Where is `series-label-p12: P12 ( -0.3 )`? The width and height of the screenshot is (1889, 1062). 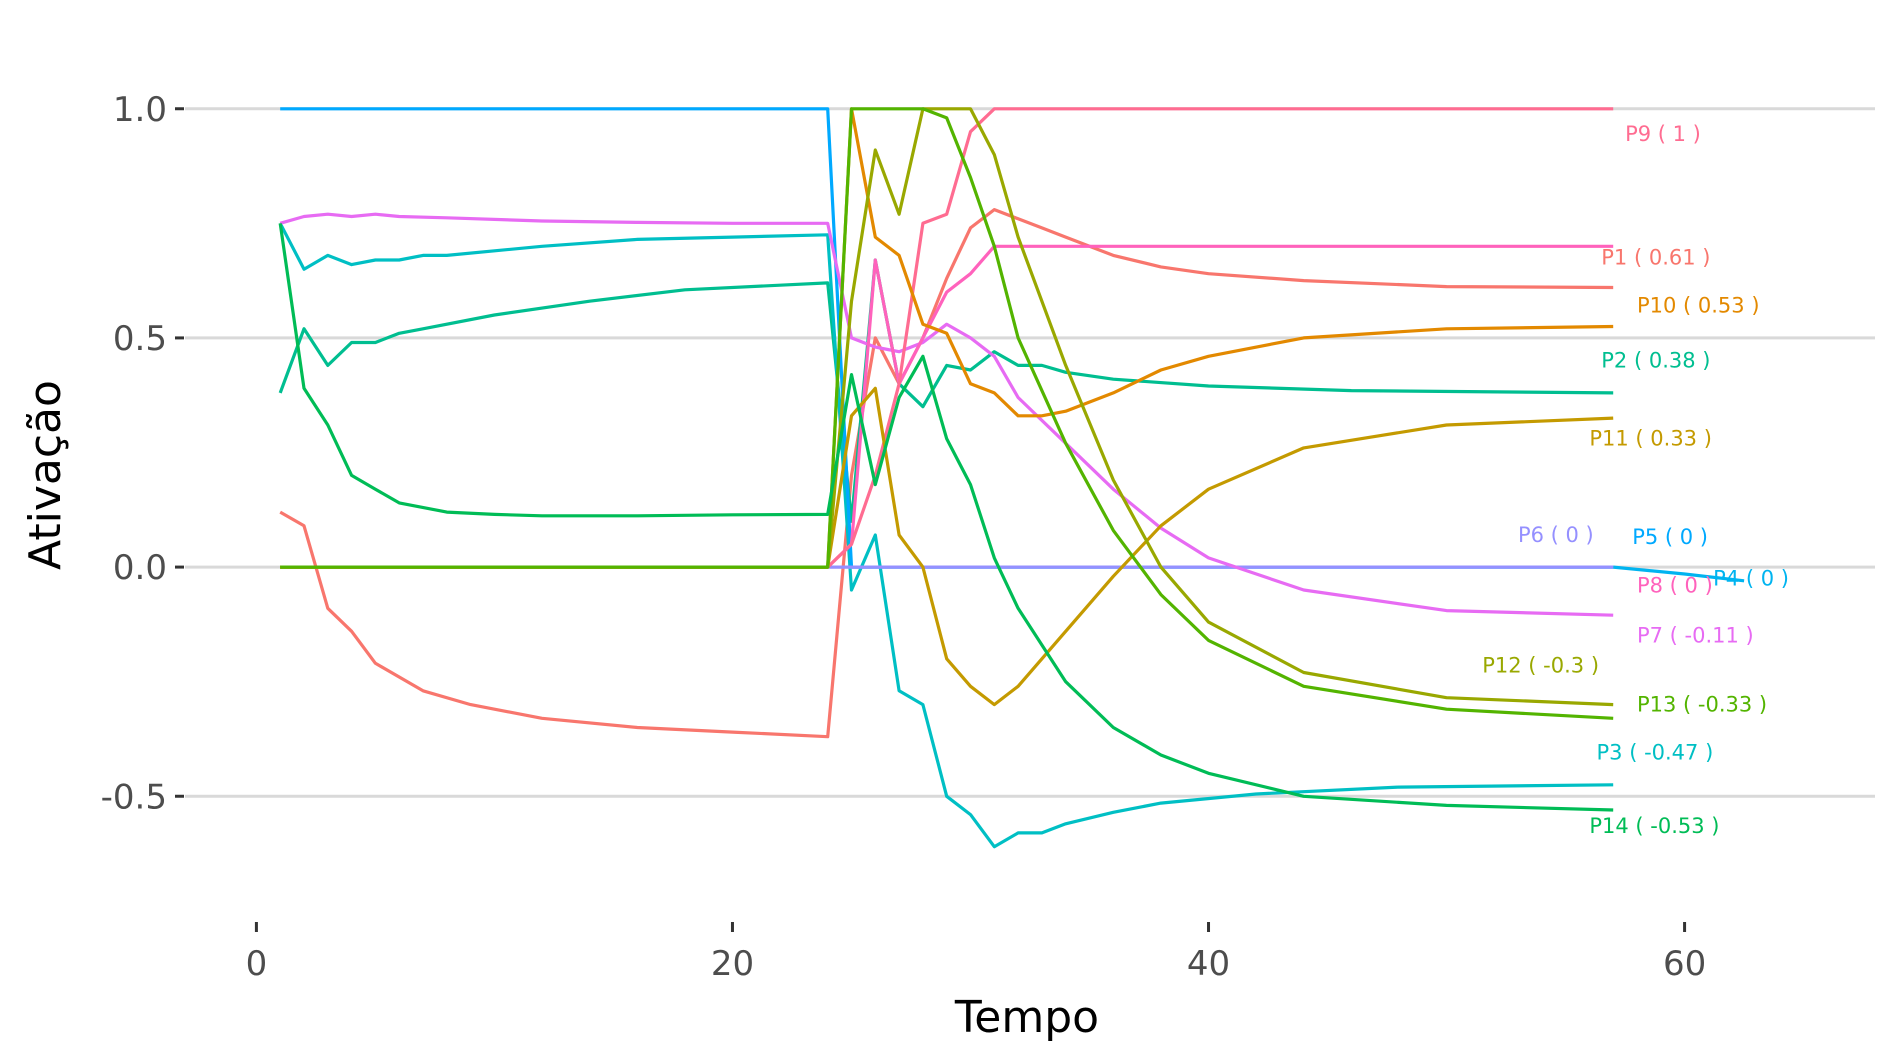 series-label-p12: P12 ( -0.3 ) is located at coordinates (1540, 666).